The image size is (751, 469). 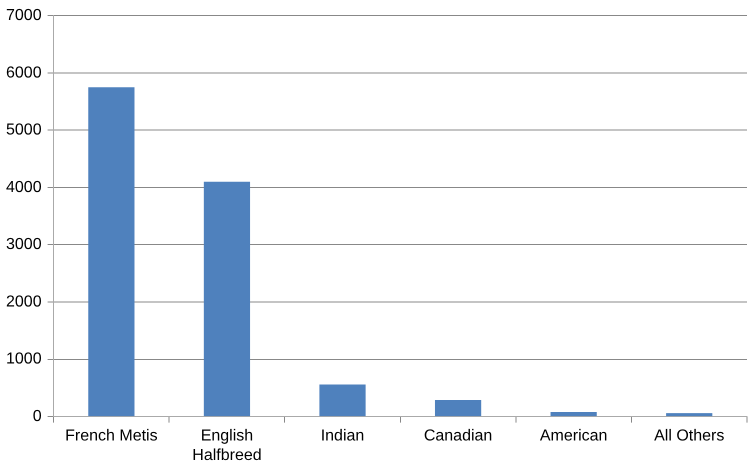 What do you see at coordinates (574, 436) in the screenshot?
I see `x-tick-label: American` at bounding box center [574, 436].